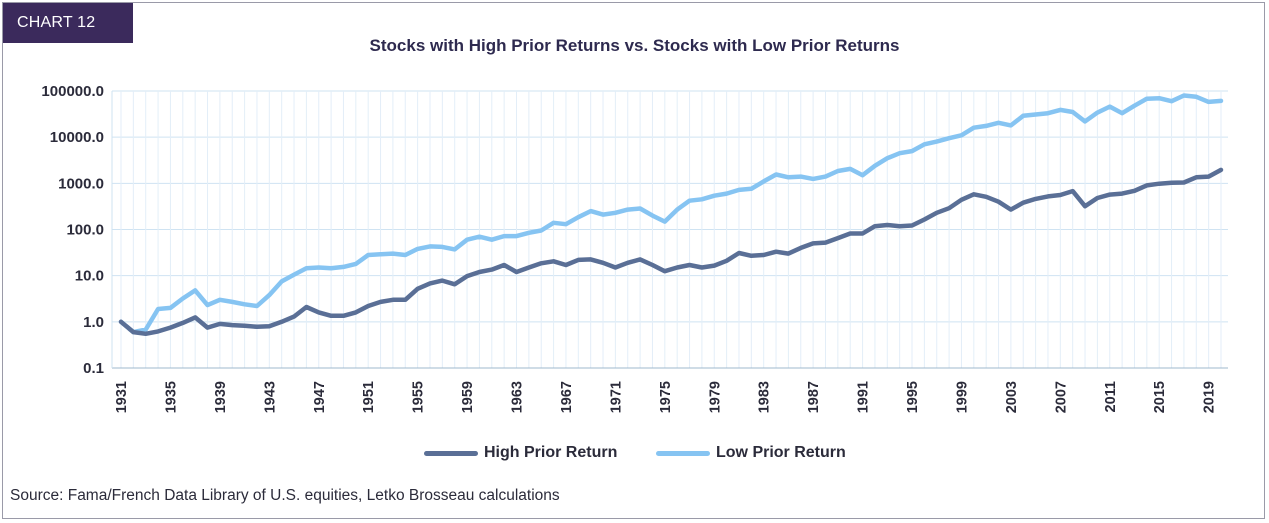 The image size is (1269, 523). I want to click on x-tick-label: 1991, so click(864, 397).